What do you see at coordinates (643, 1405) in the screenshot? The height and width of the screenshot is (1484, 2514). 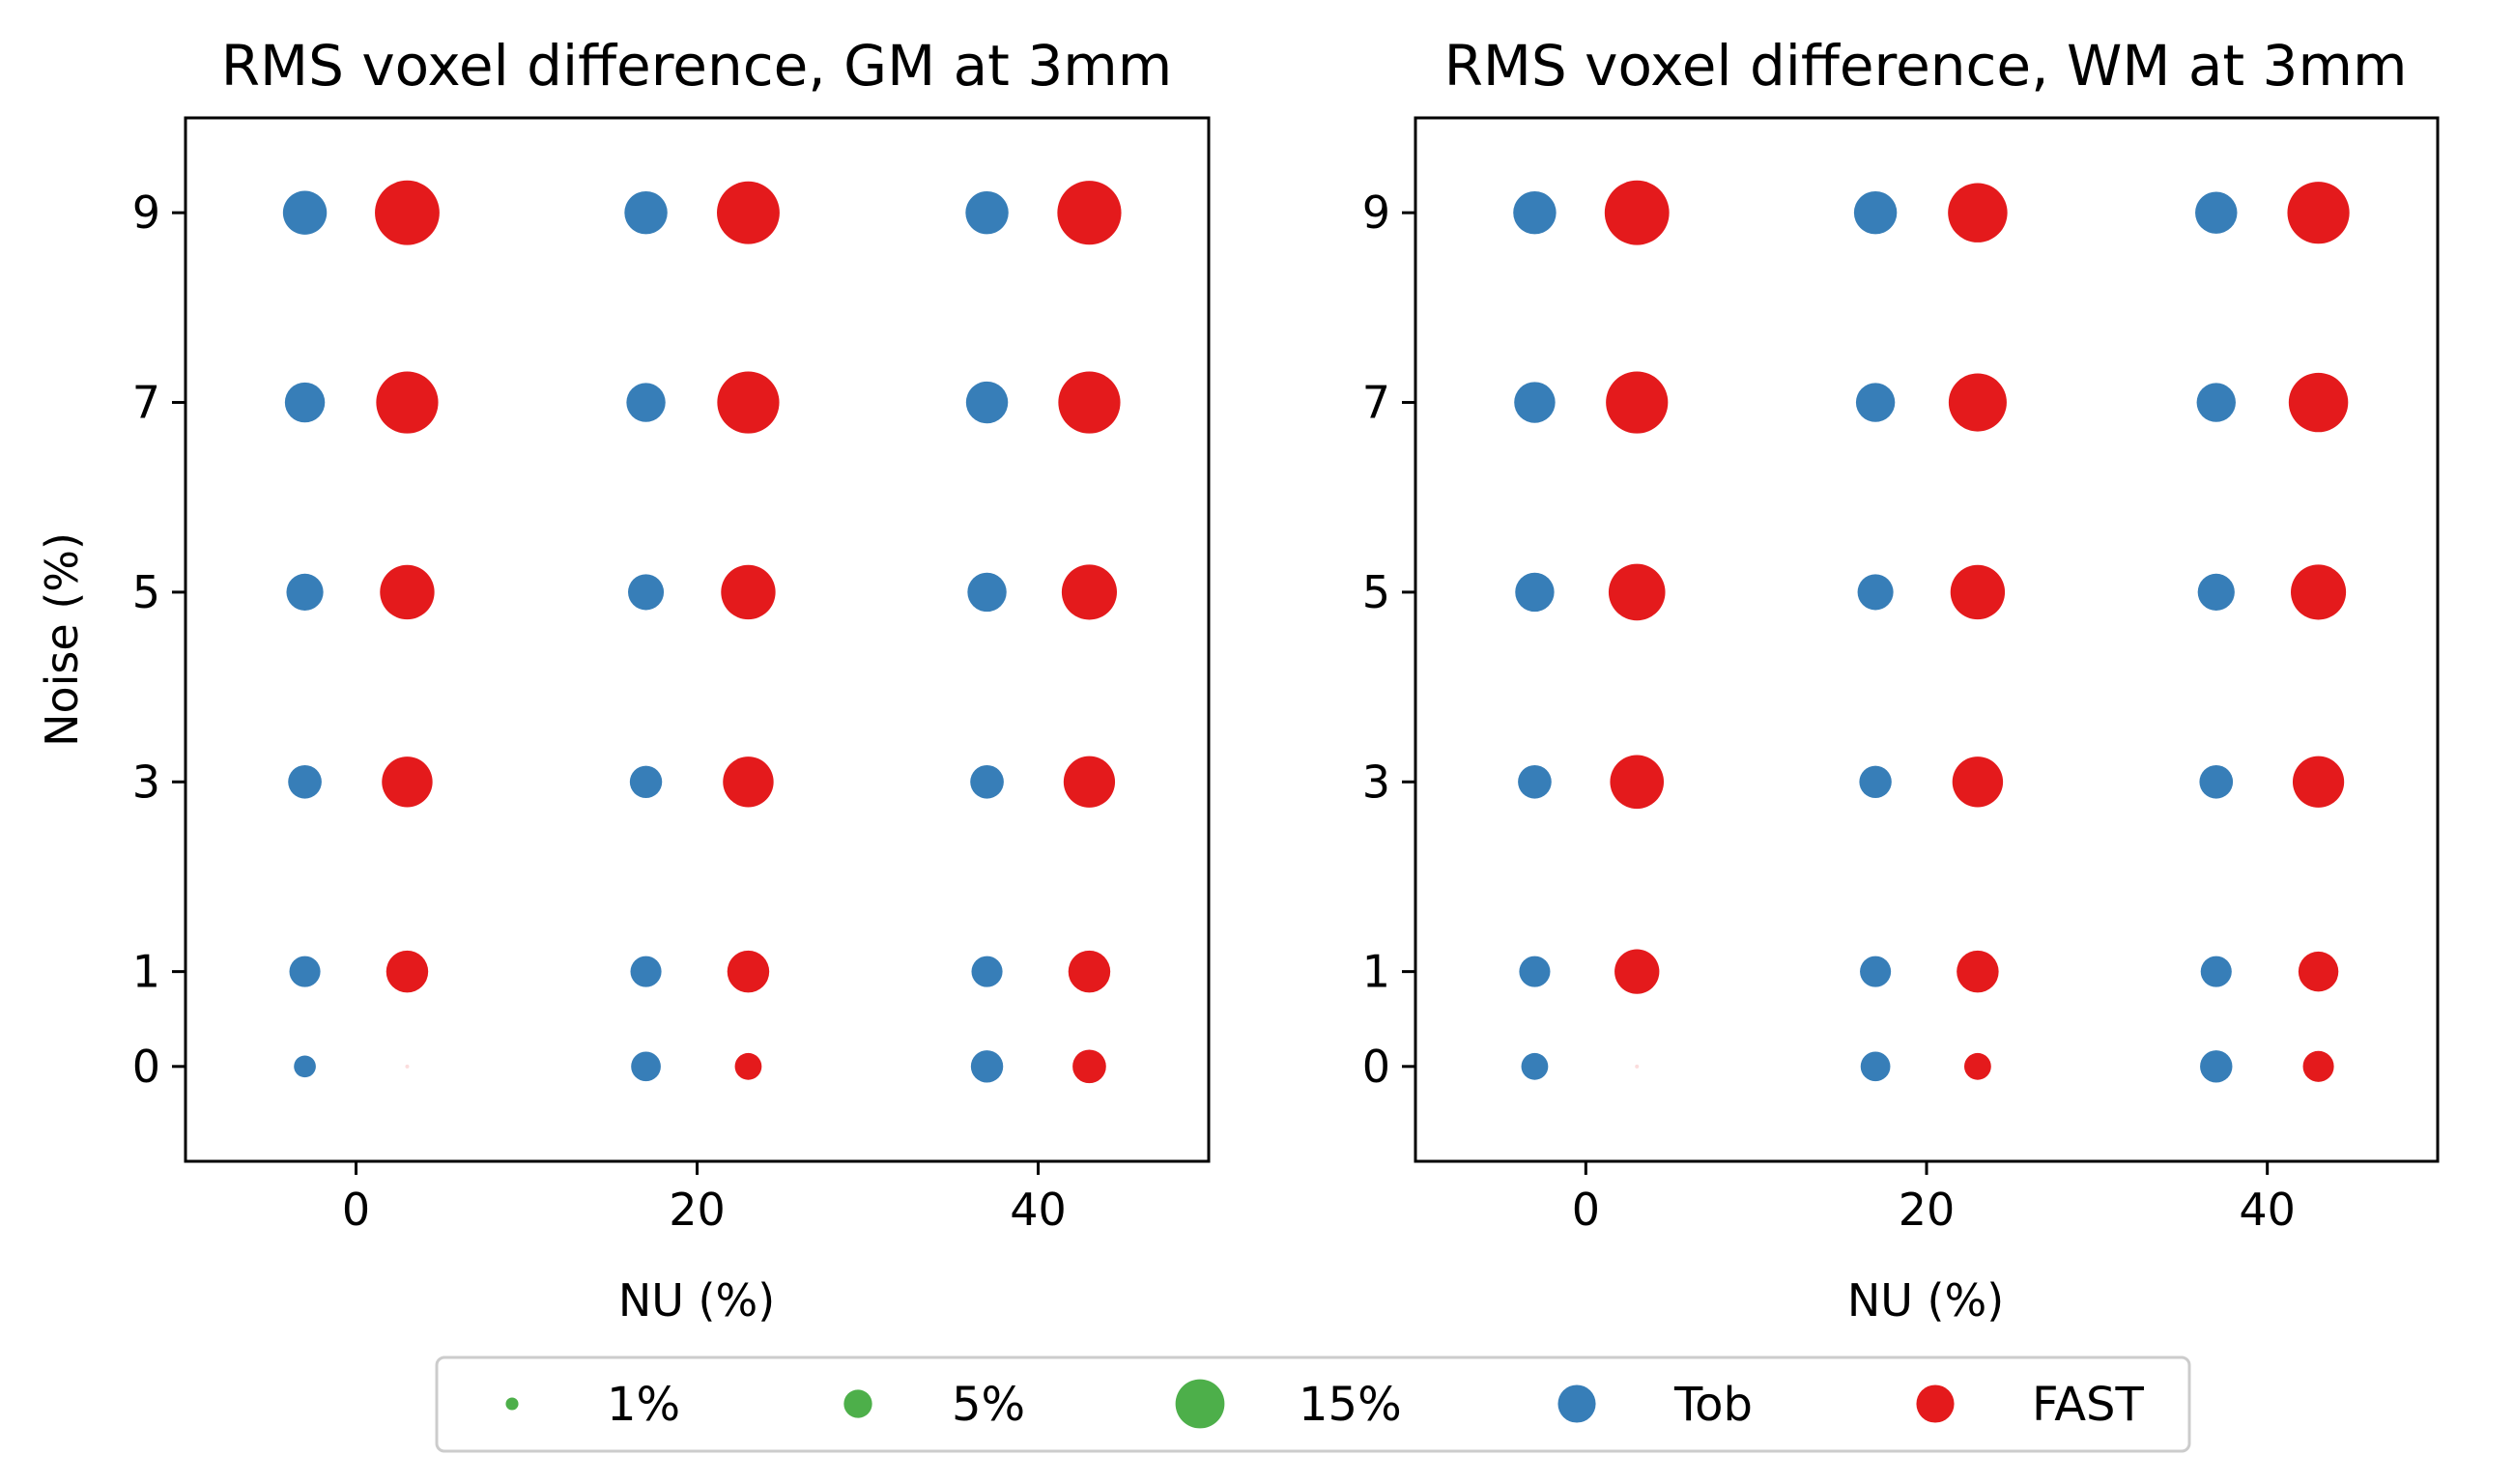 I see `legend-size-key-label: 1%` at bounding box center [643, 1405].